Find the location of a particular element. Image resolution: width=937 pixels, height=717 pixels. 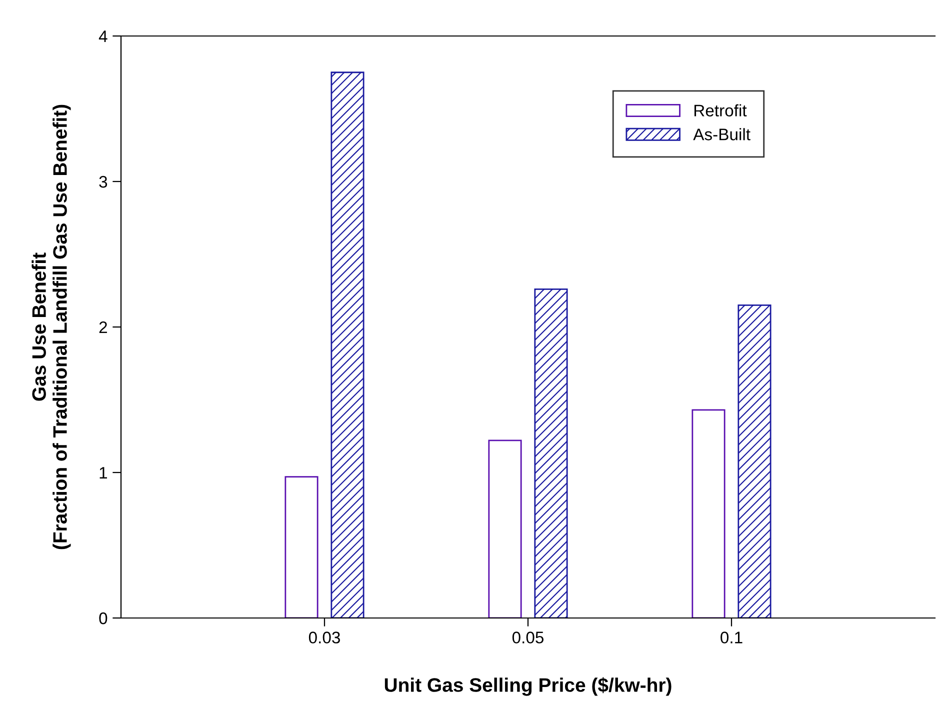

x-axis-title: Unit Gas Selling Price ($/kw-hr) is located at coordinates (528, 686).